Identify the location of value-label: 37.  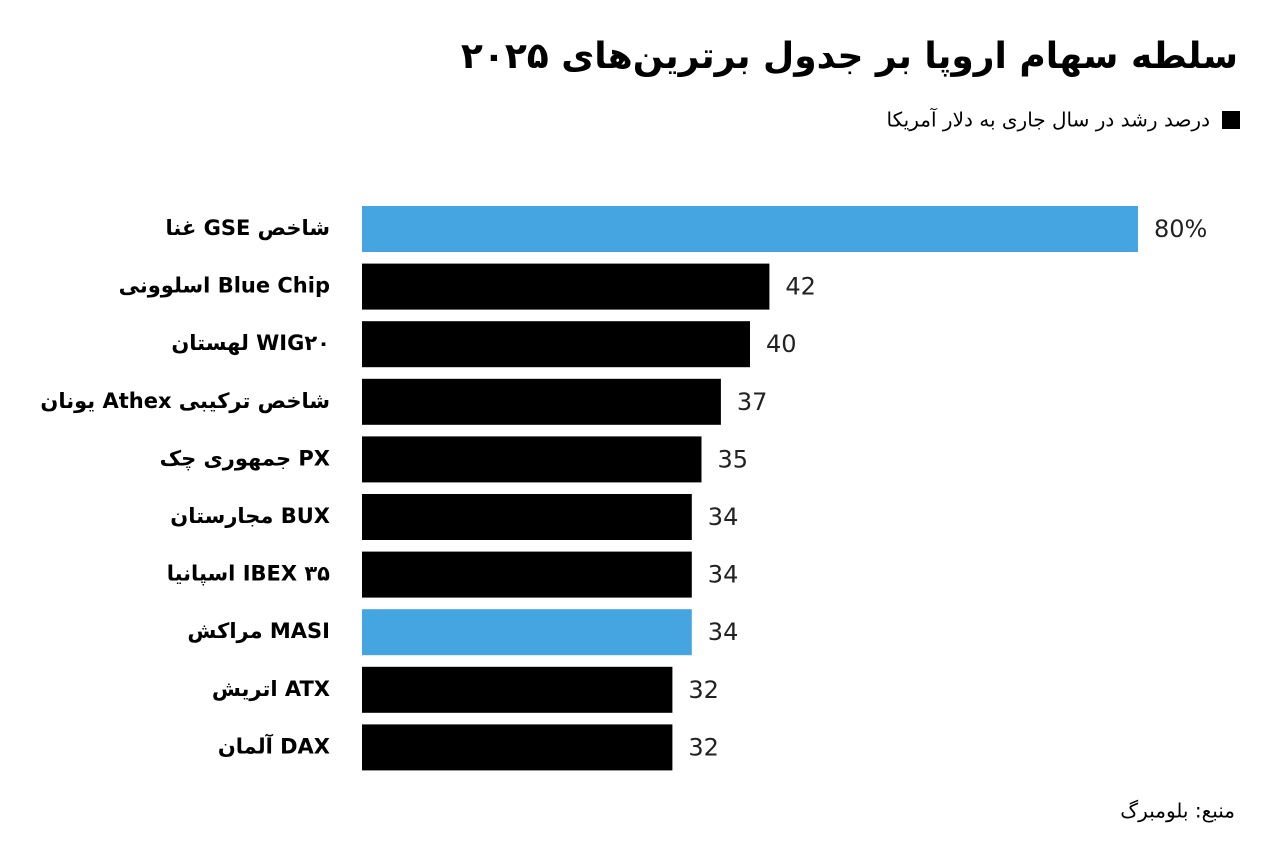
(752, 402).